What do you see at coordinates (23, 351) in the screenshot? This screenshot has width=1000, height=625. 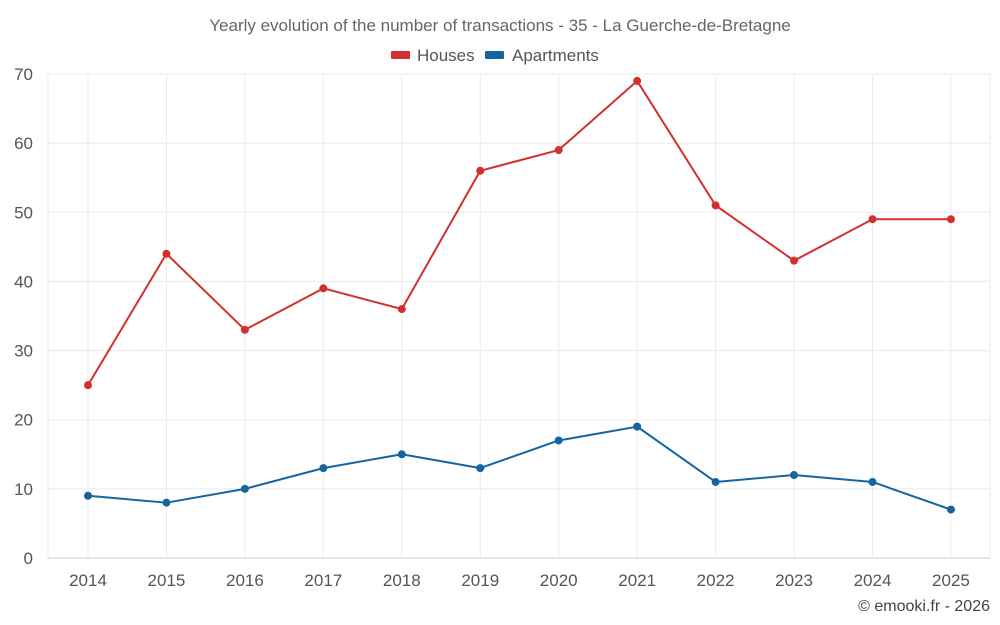 I see `y-tick-label: 30` at bounding box center [23, 351].